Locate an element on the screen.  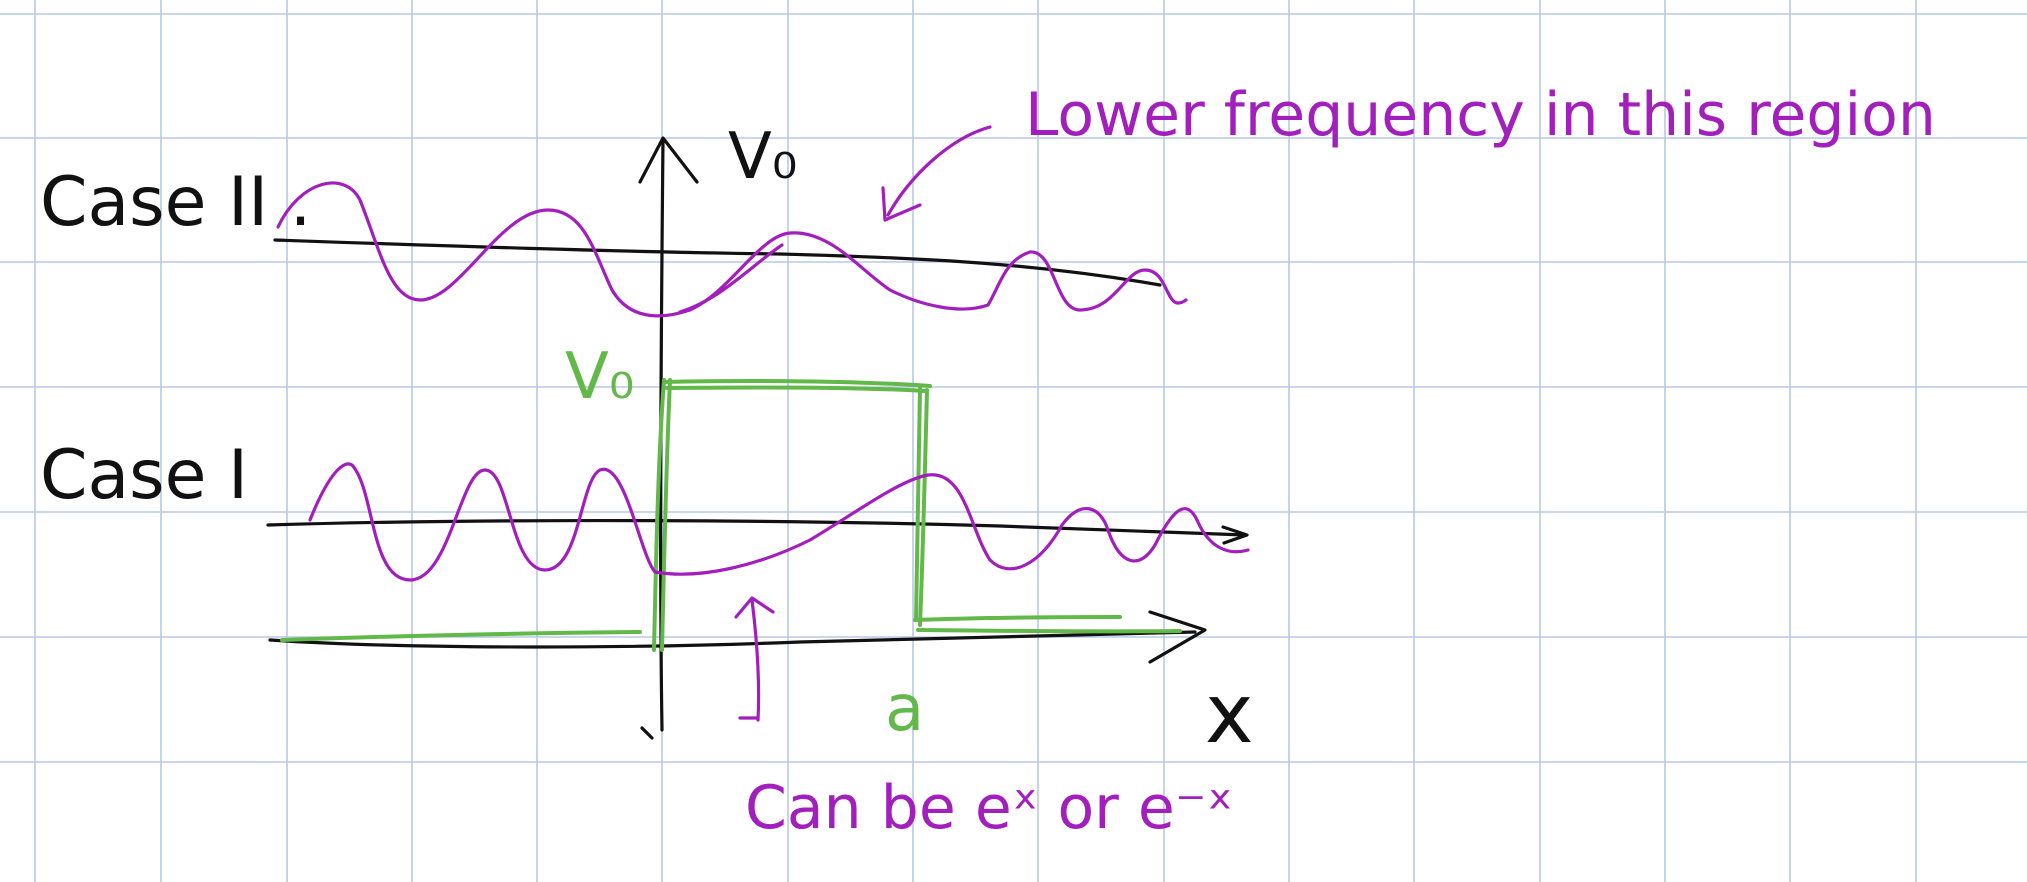
wave-case-two-path is located at coordinates (732, 249).